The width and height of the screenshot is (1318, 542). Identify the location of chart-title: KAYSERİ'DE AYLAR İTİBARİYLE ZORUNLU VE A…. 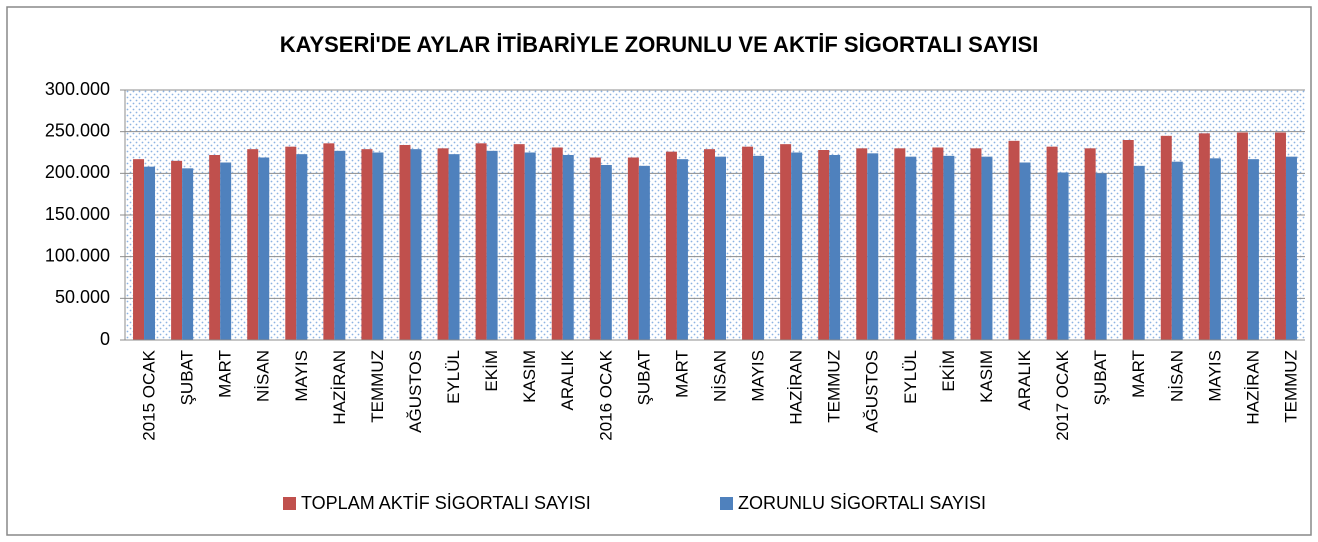
(659, 44).